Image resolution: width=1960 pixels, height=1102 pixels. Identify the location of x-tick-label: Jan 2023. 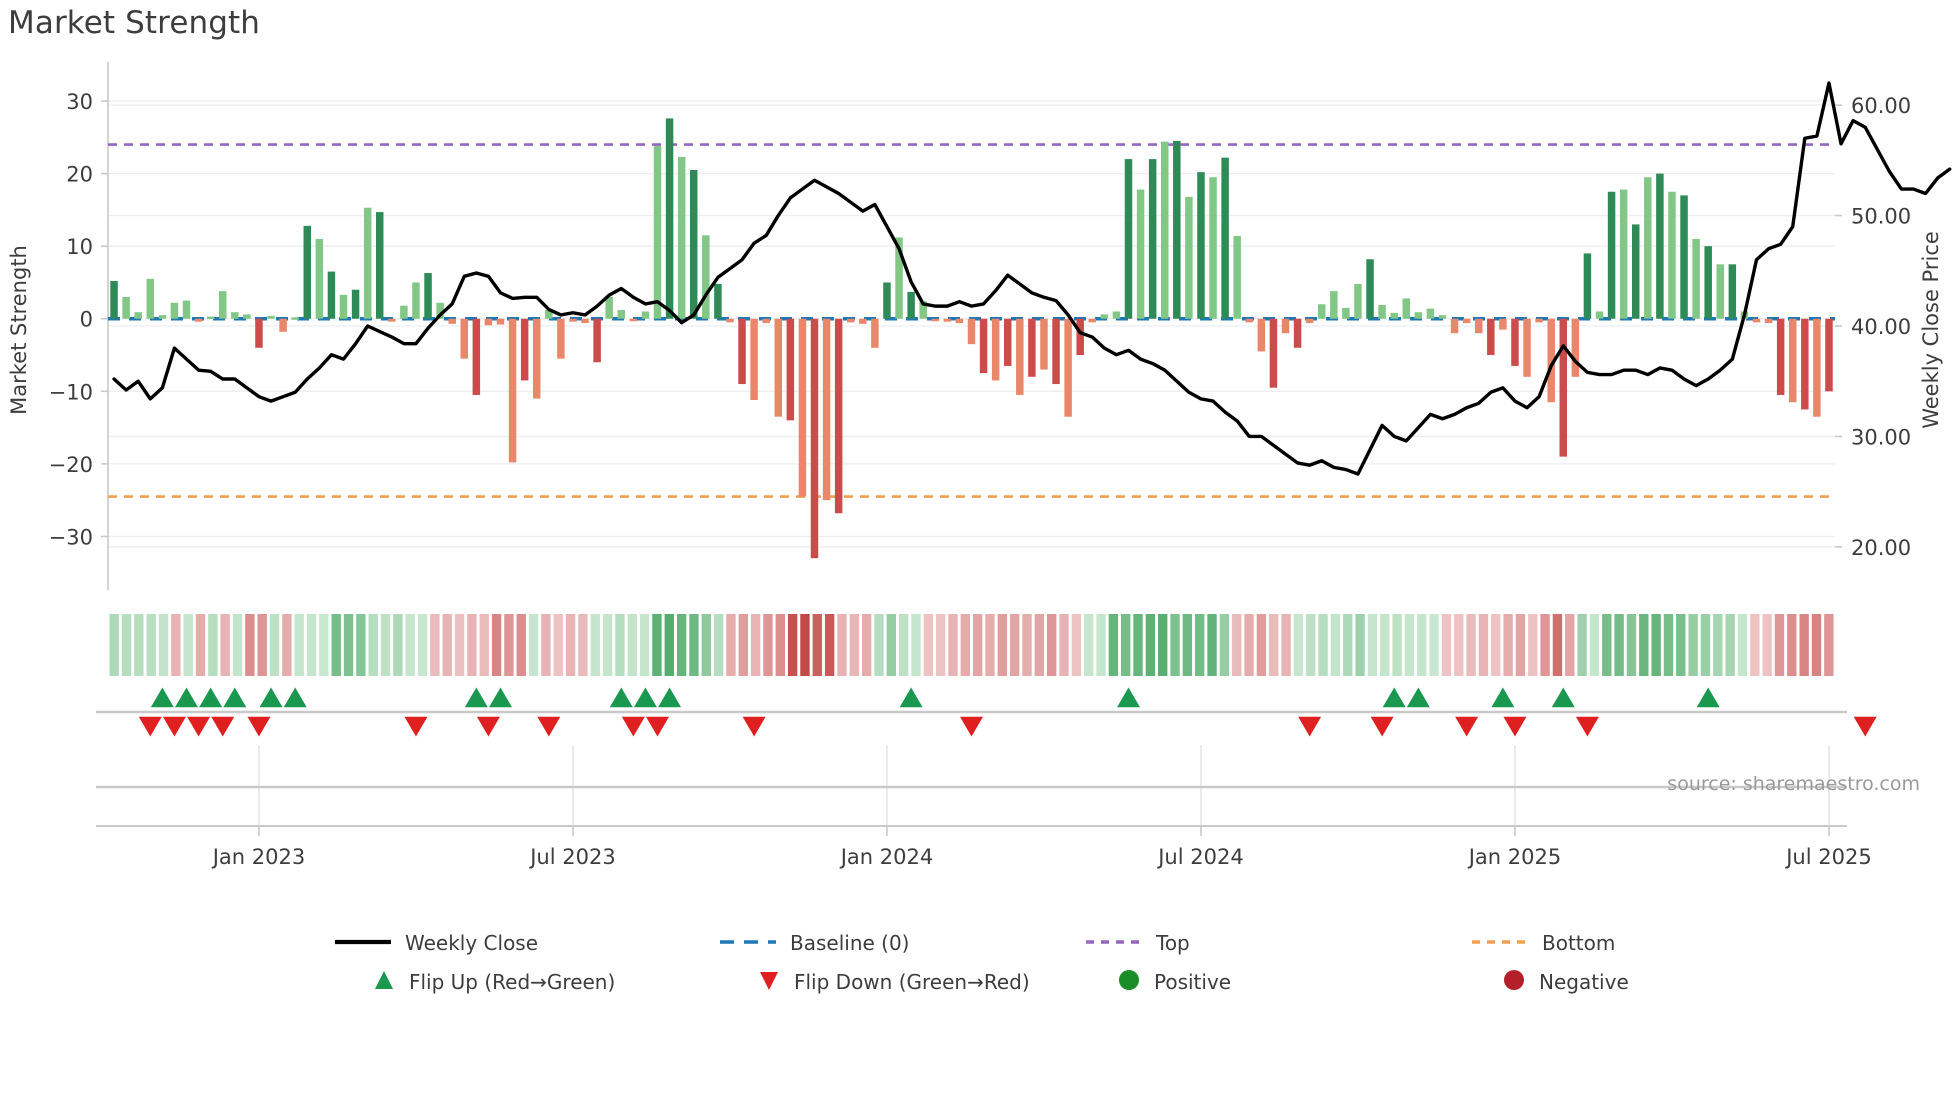
(258, 857).